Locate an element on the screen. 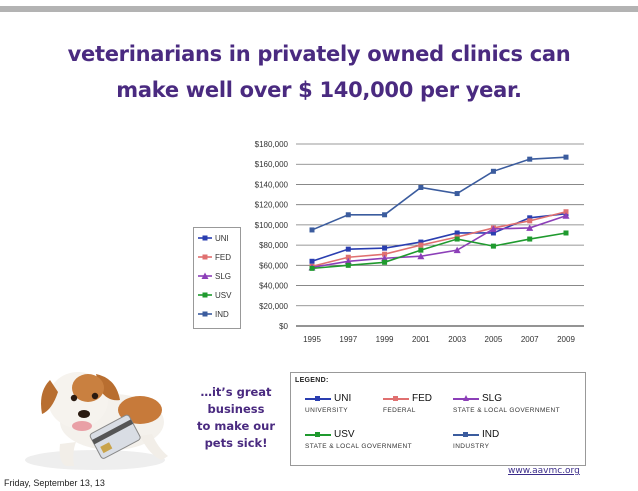 The image size is (638, 491). tagline-line: …it’s great is located at coordinates (236, 392).